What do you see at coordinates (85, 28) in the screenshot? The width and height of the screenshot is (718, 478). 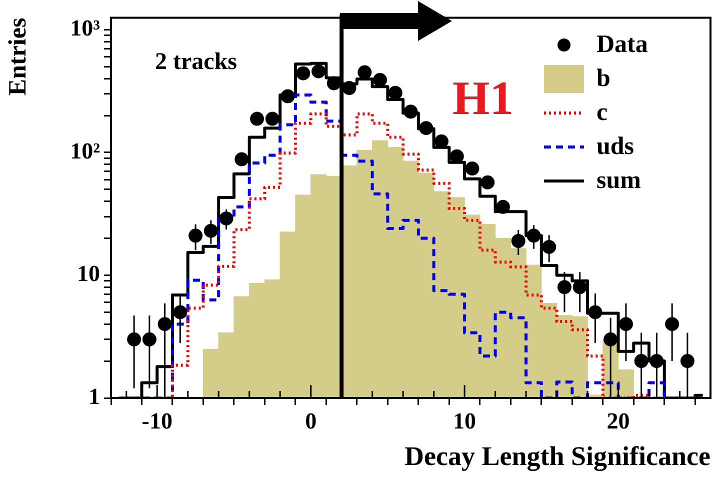 I see `y-tick-label: 10³` at bounding box center [85, 28].